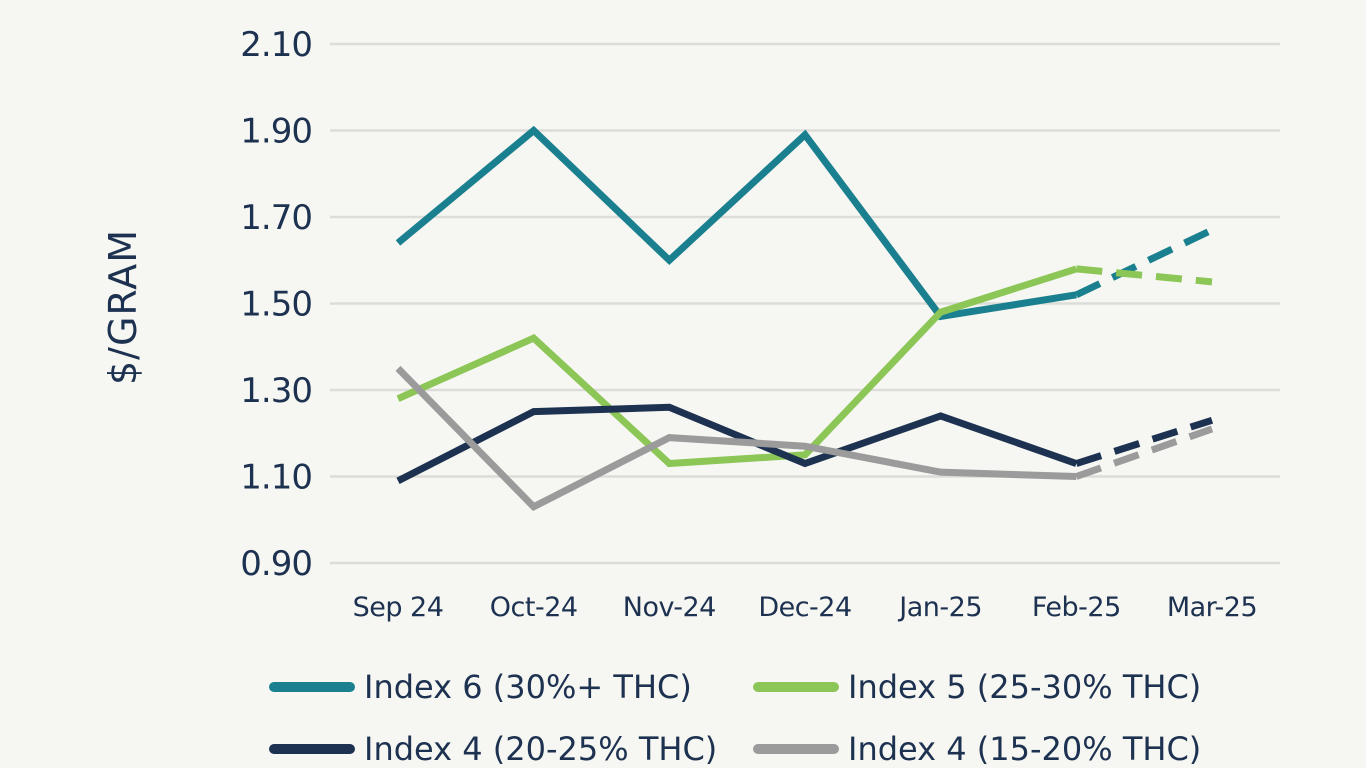 This screenshot has height=768, width=1366. I want to click on x-tick-label-2: Nov-24, so click(669, 607).